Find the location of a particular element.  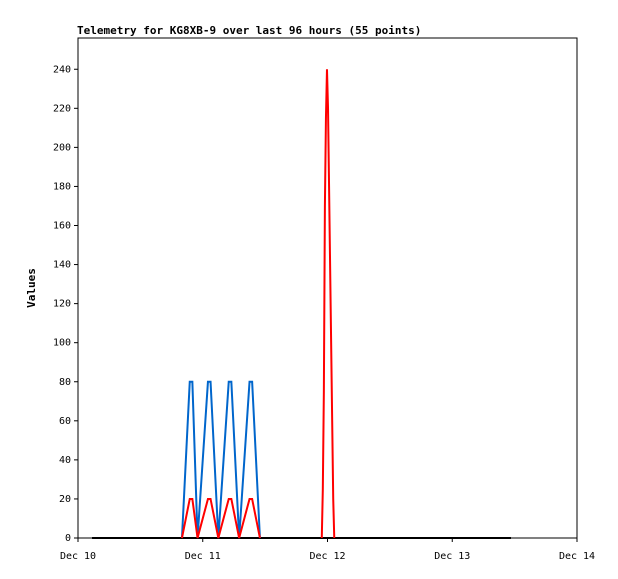

y-tick-label: 100 is located at coordinates (62, 343).